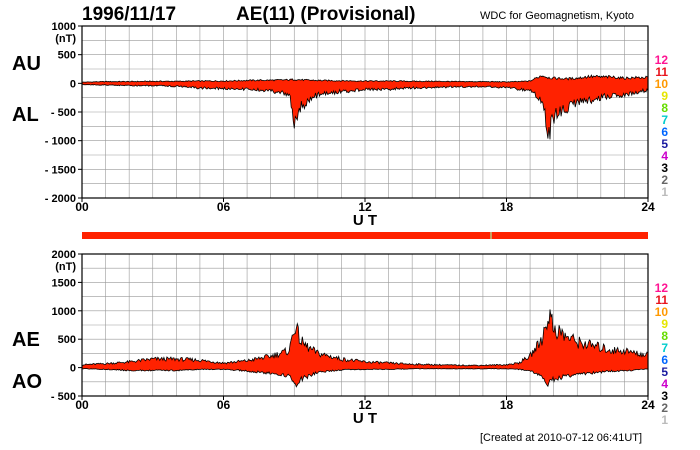 The image size is (700, 450). Describe the element at coordinates (129, 14) in the screenshot. I see `date-title: 1996/11/17` at that location.